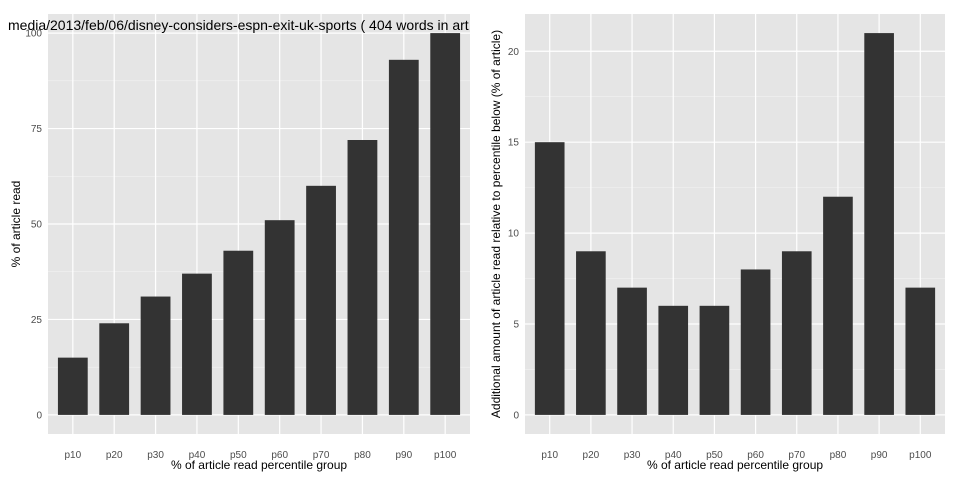 Image resolution: width=960 pixels, height=480 pixels. I want to click on left-y-tick-labels: 0 25 50 75 100, so click(33, 225).